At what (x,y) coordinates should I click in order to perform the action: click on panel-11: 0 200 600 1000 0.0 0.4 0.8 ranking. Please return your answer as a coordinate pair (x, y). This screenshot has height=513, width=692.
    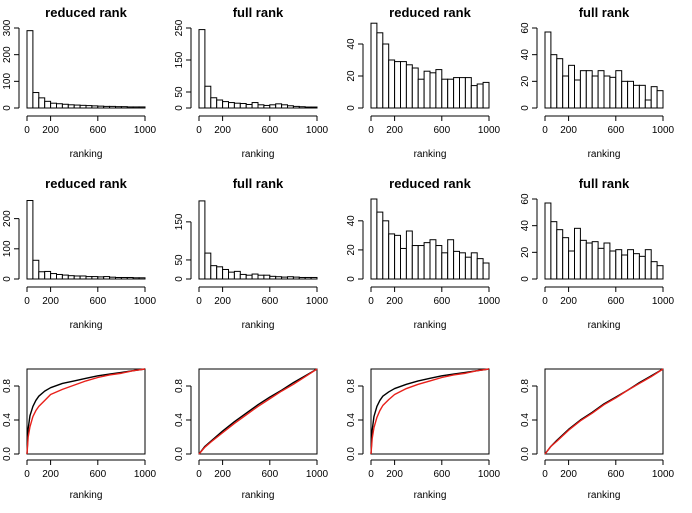
    Looking at the image, I should click on (423, 434).